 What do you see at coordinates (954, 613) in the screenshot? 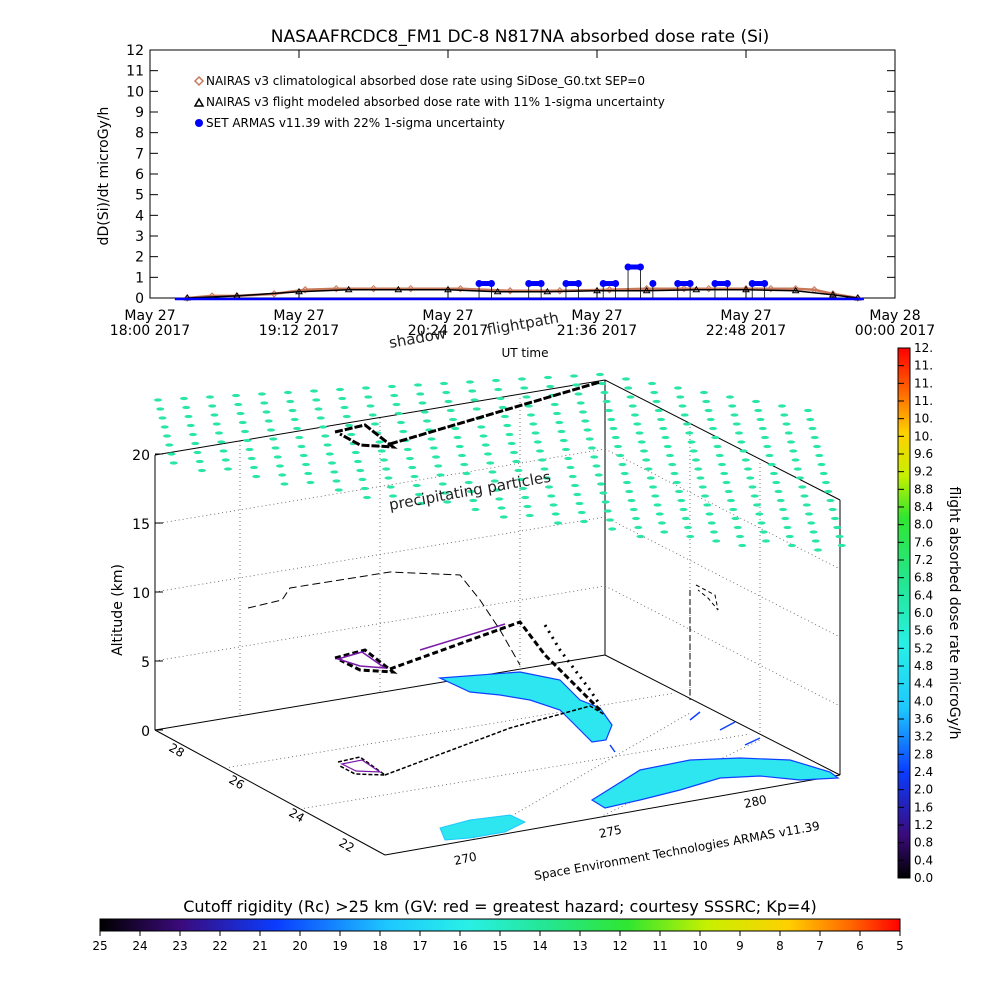
I see `colorbar-label: flight absorbed dose rate microGy/h` at bounding box center [954, 613].